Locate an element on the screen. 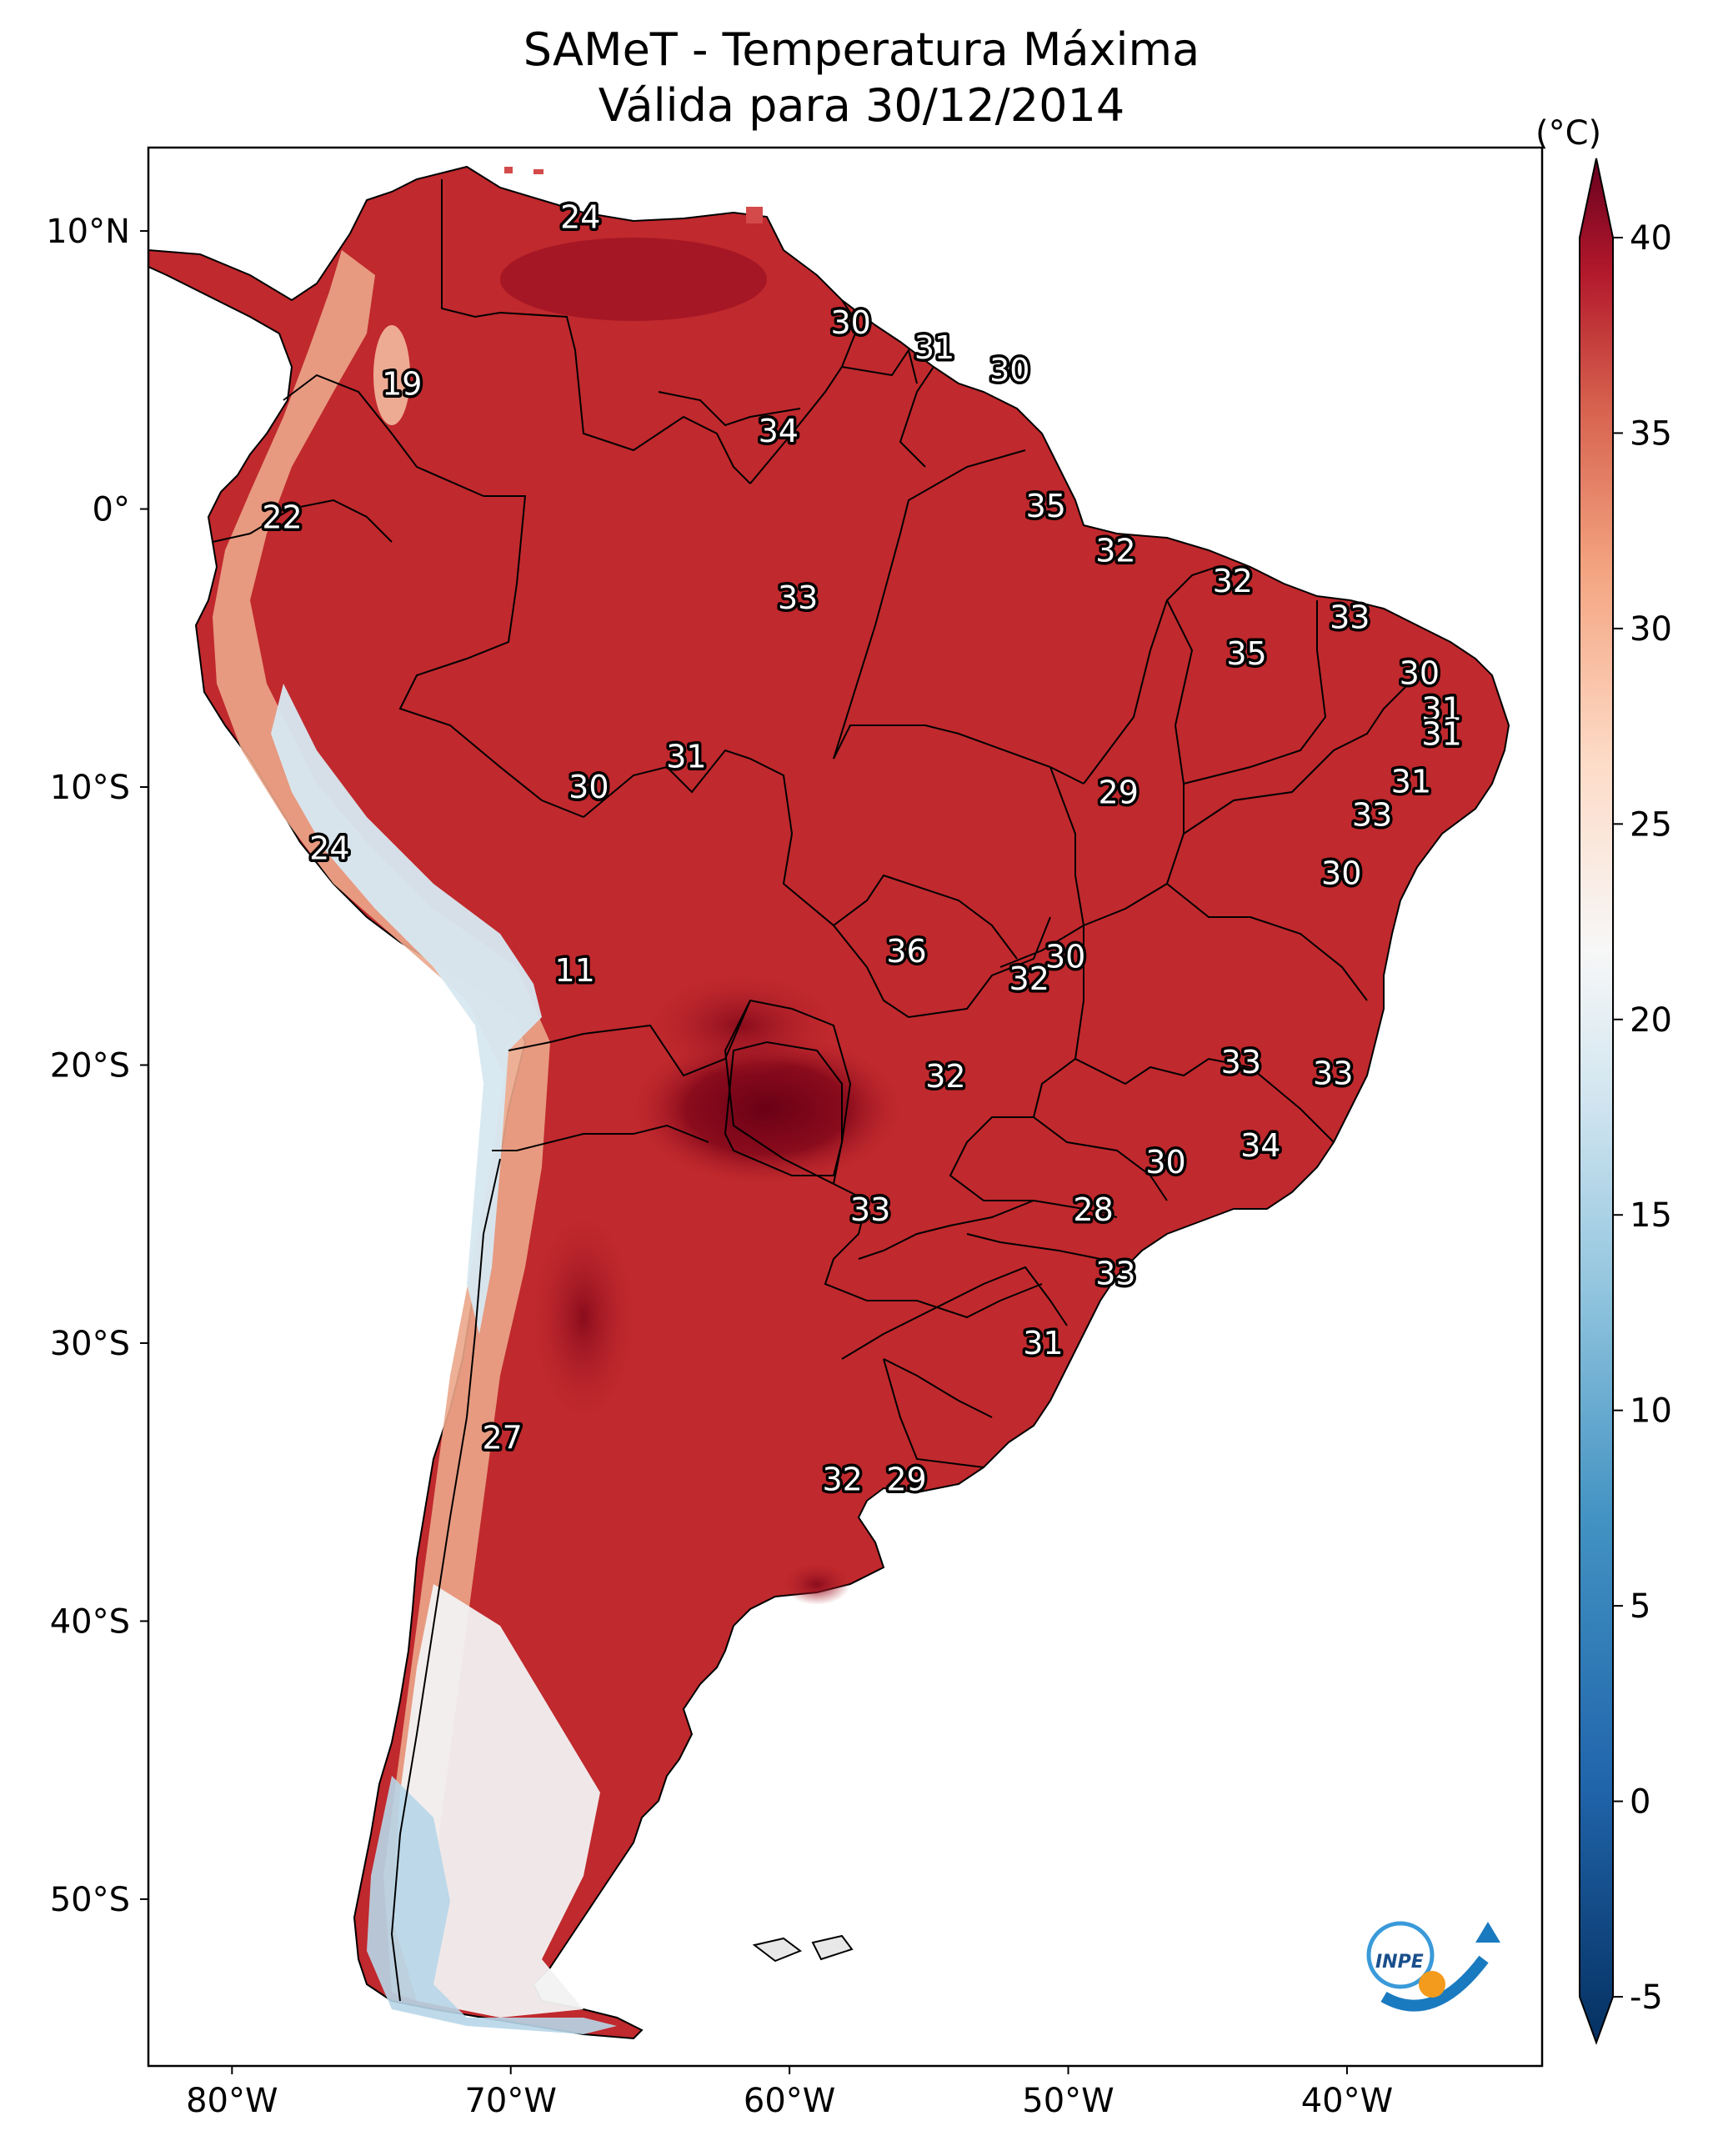 The height and width of the screenshot is (2156, 1723). latitude-ticks: 10°N 0° 10°S 20°S 30°S 40°S 50°S is located at coordinates (97, 1066).